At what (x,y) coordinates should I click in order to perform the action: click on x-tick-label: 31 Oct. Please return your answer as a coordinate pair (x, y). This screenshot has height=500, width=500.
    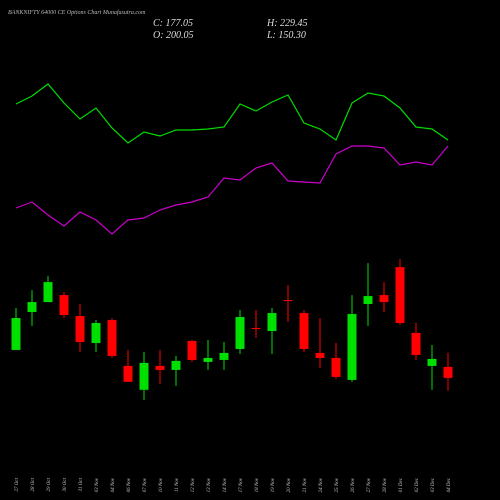
    Looking at the image, I should click on (81, 484).